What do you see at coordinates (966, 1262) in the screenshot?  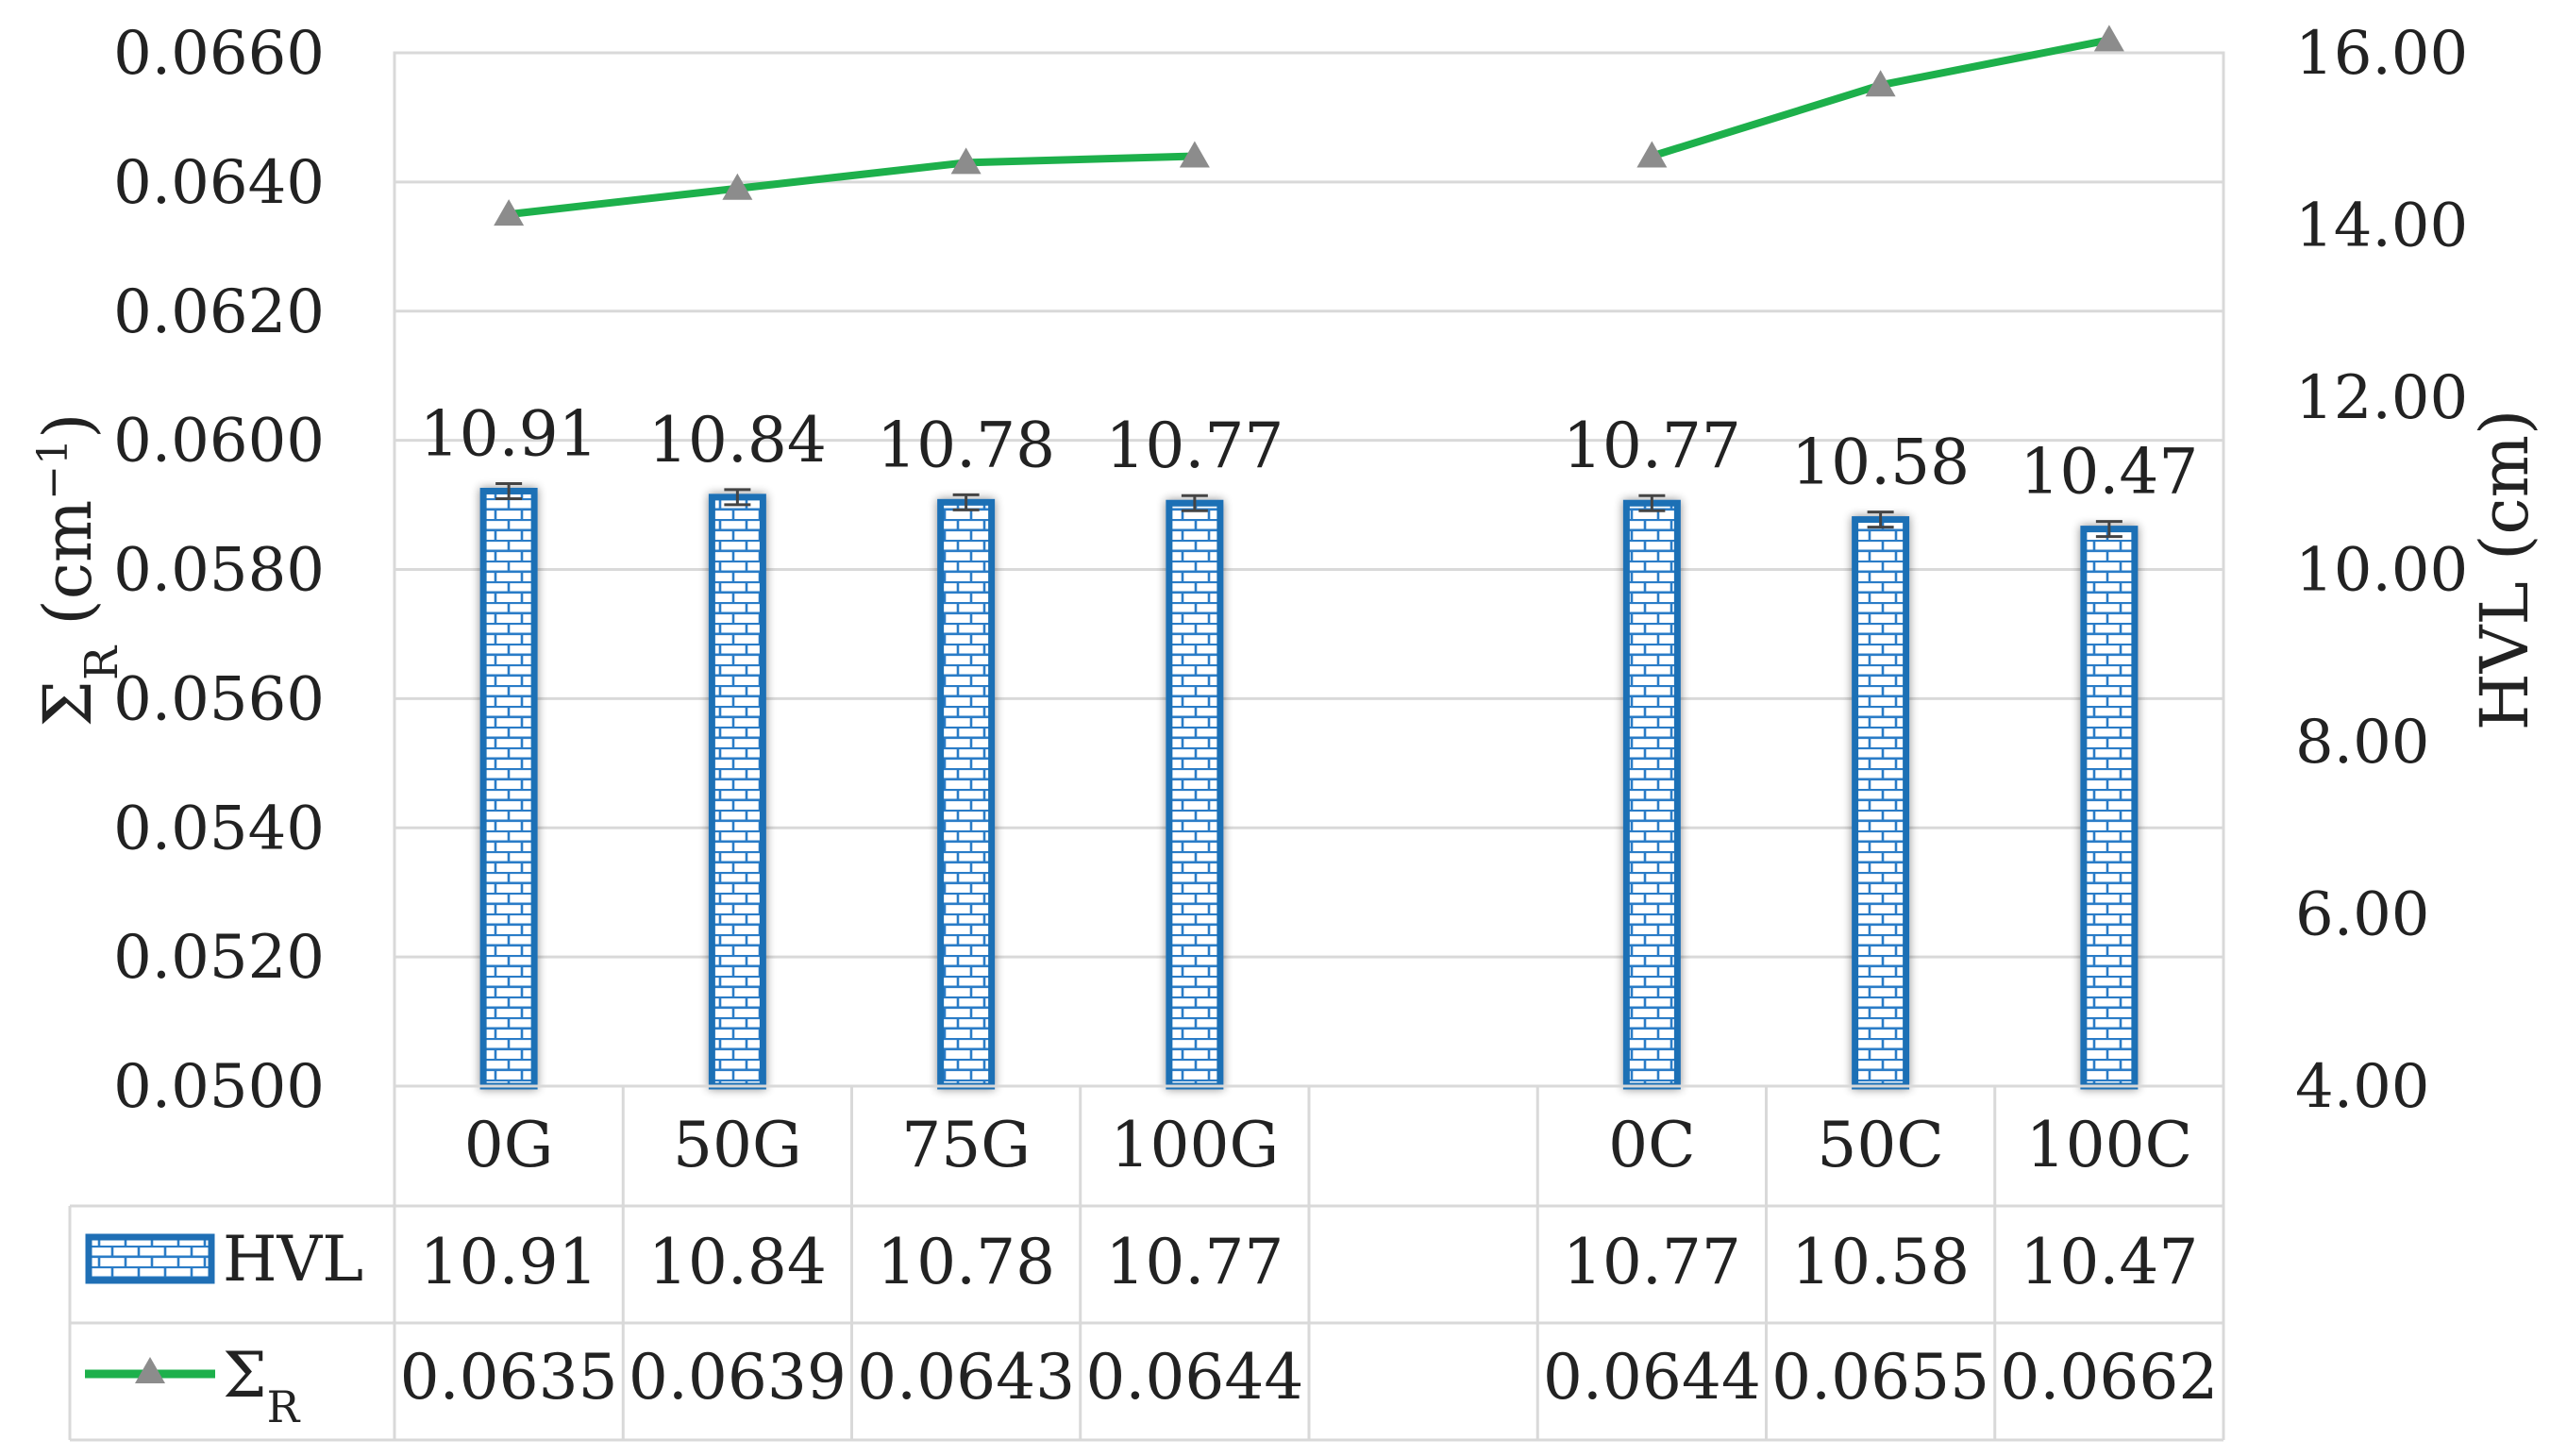 I see `table-hvl-value: 10.78` at bounding box center [966, 1262].